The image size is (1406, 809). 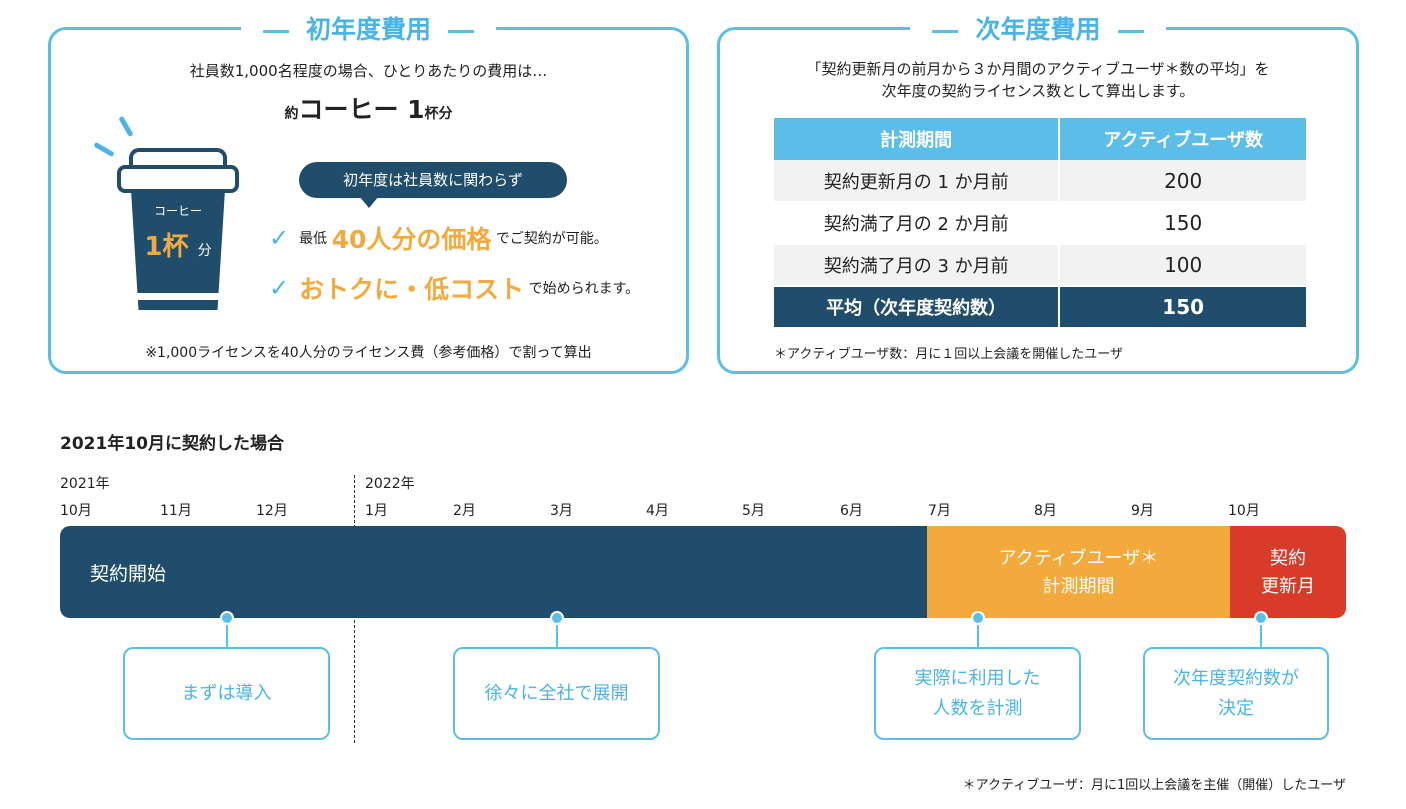 What do you see at coordinates (1182, 139) in the screenshot?
I see `table-header: アクティブユーザ数` at bounding box center [1182, 139].